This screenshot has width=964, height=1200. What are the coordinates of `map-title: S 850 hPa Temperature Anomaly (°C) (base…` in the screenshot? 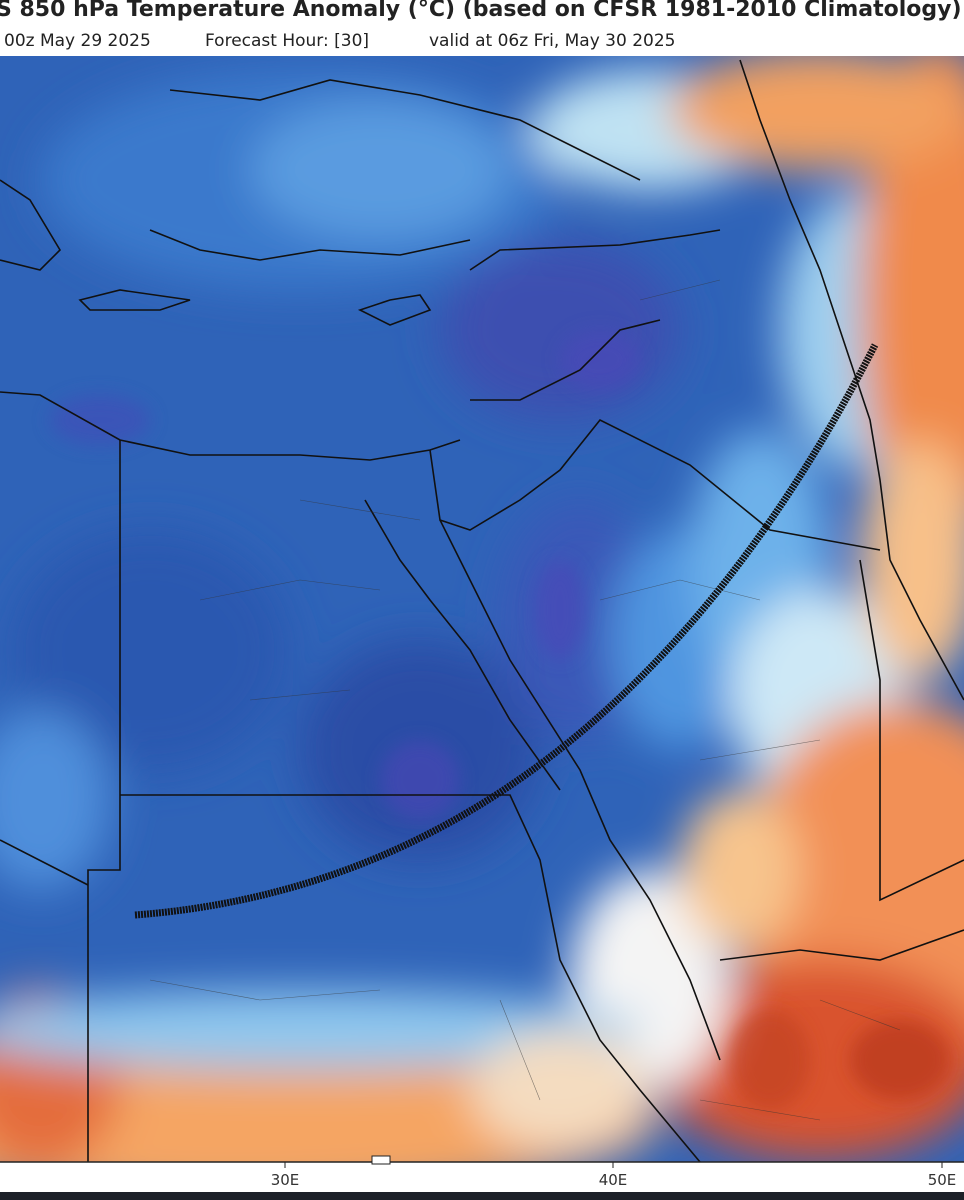 It's located at (481, 11).